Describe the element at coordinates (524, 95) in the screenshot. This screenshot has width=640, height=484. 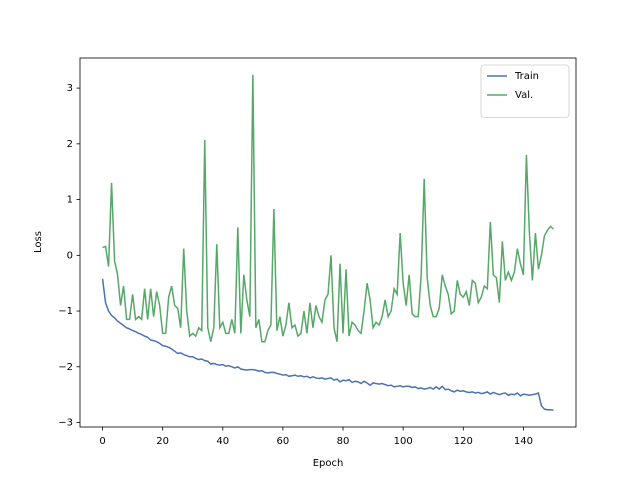
I see `legend-label: Val.` at that location.